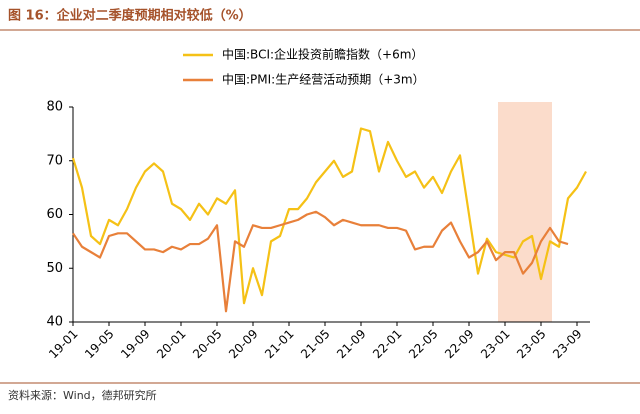  What do you see at coordinates (99, 344) in the screenshot?
I see `x-tick-label: 19-05` at bounding box center [99, 344].